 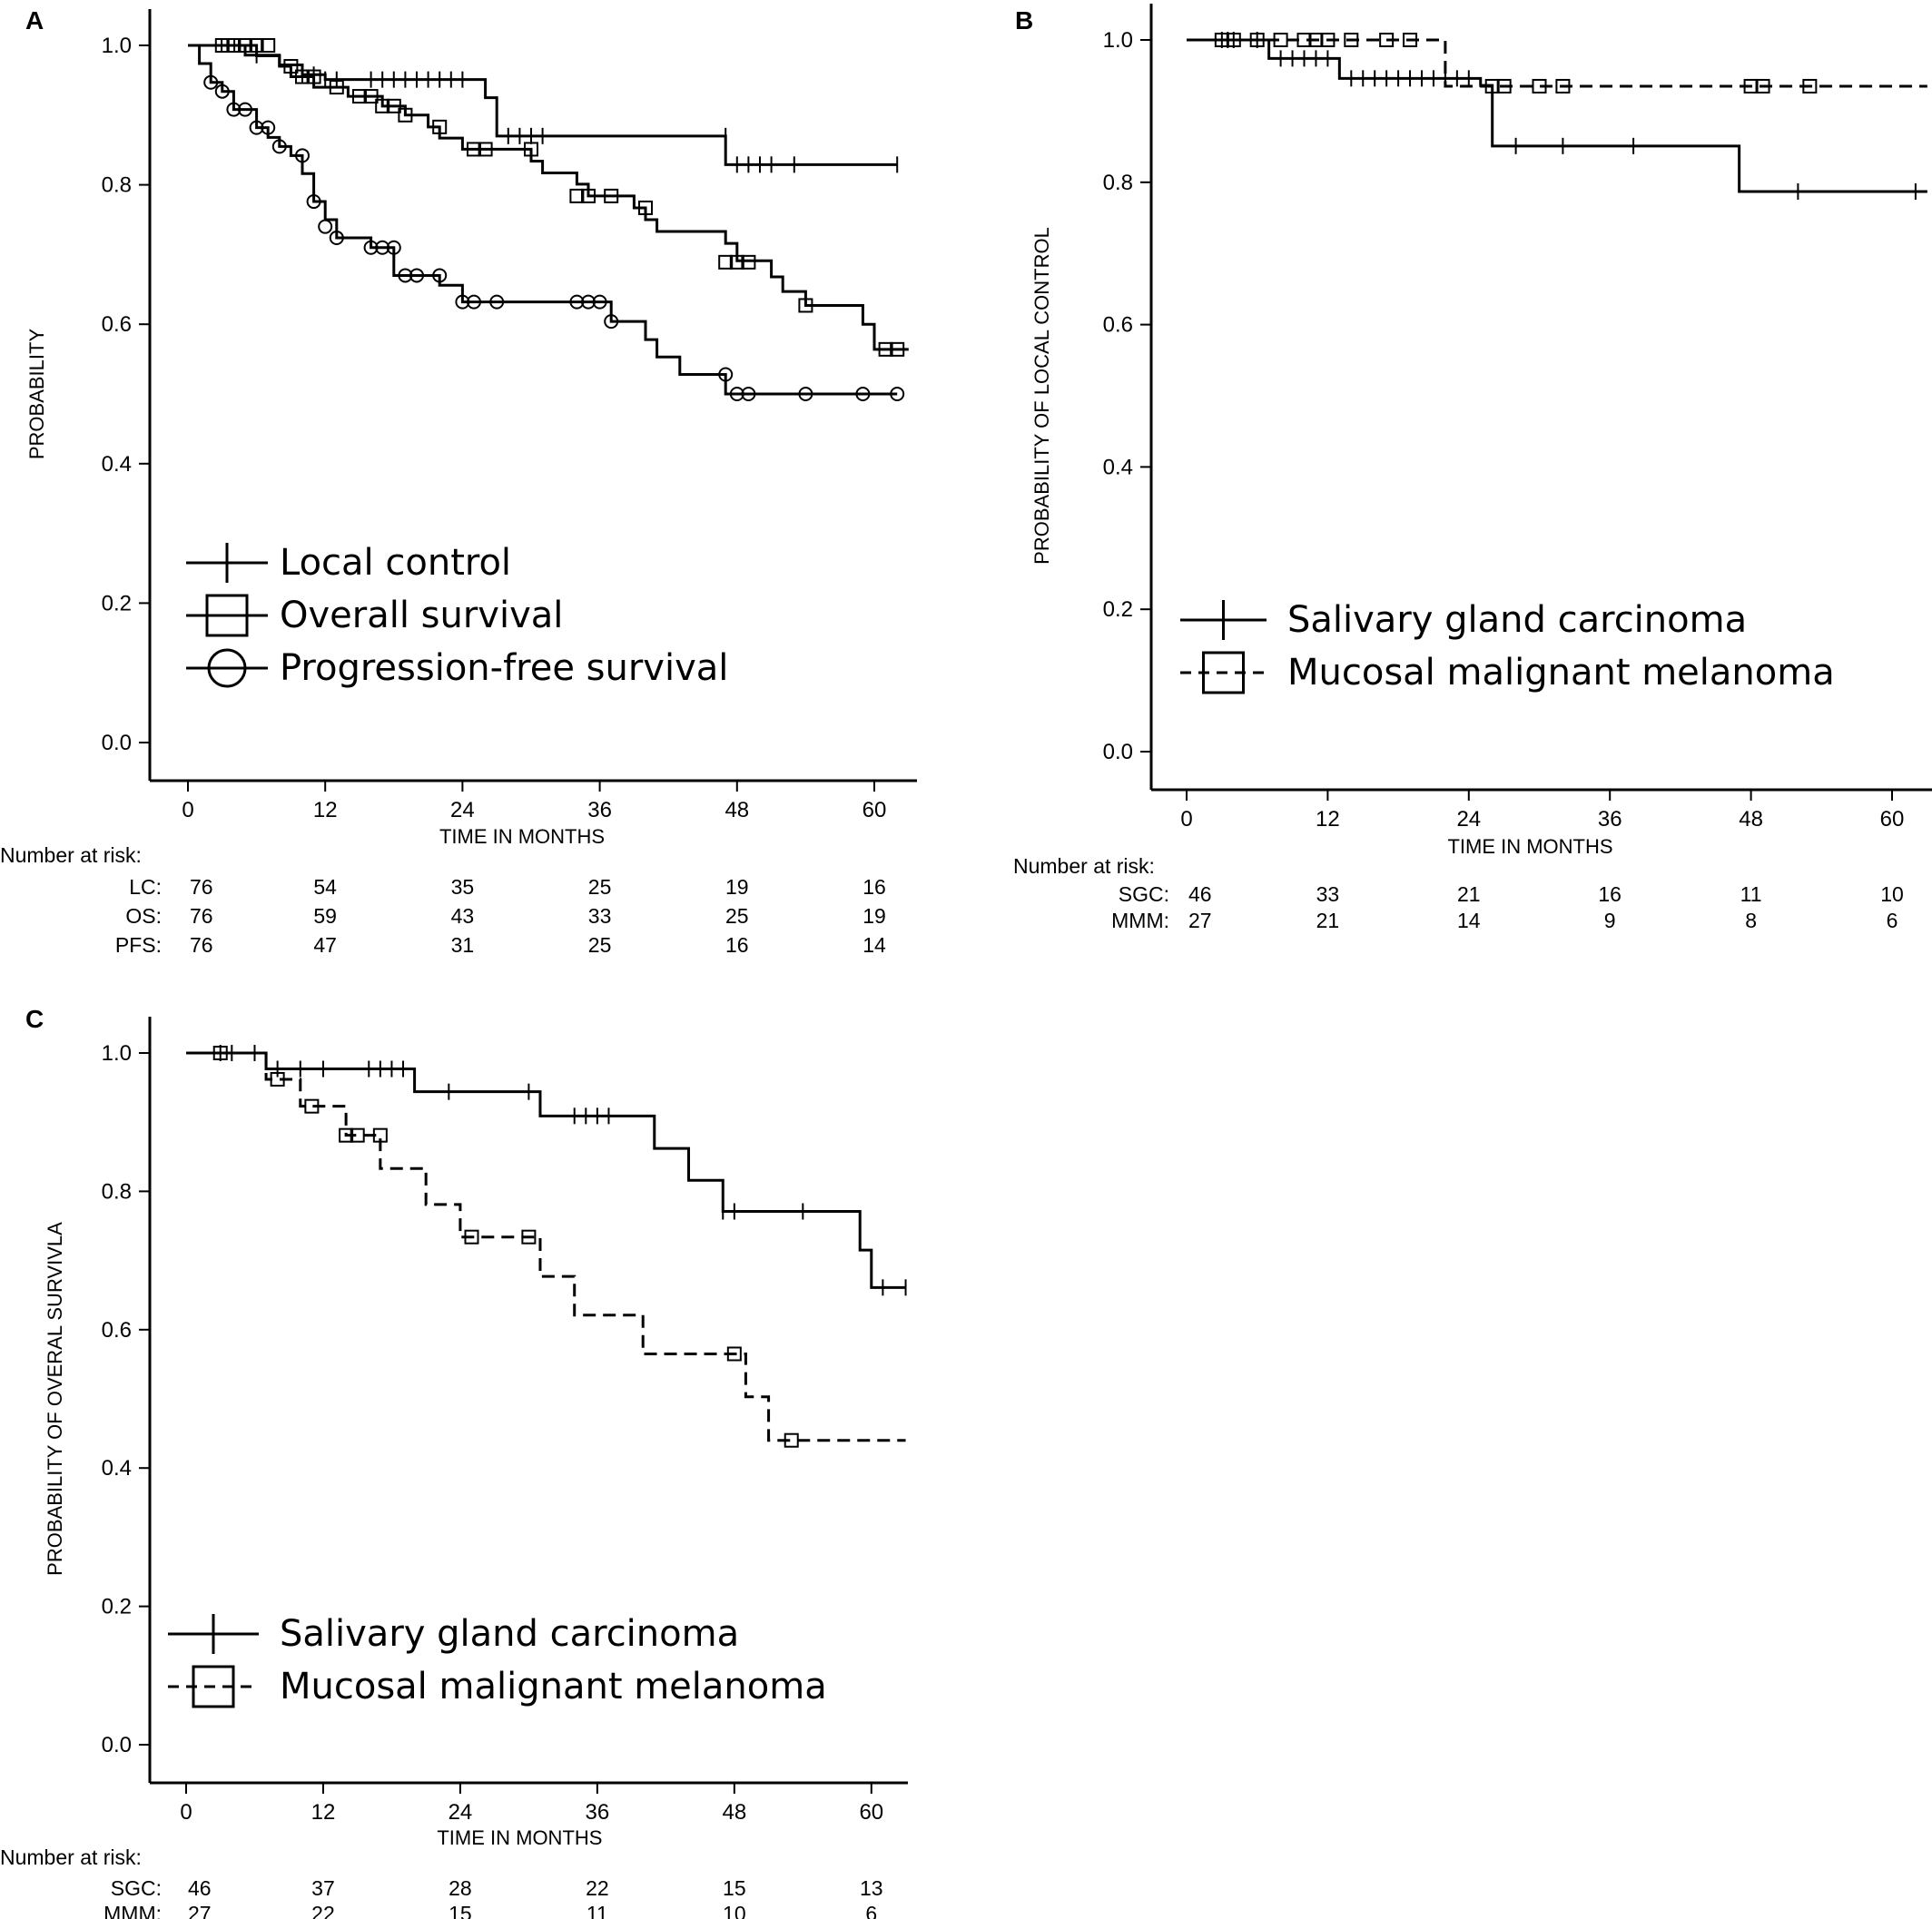 I want to click on series-progression-free-survival, so click(x=546, y=222).